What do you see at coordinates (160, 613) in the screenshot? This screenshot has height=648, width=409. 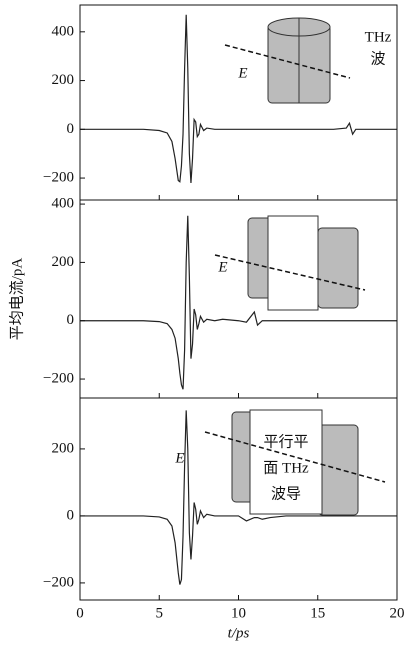 I see `x-tick-label: 5` at bounding box center [160, 613].